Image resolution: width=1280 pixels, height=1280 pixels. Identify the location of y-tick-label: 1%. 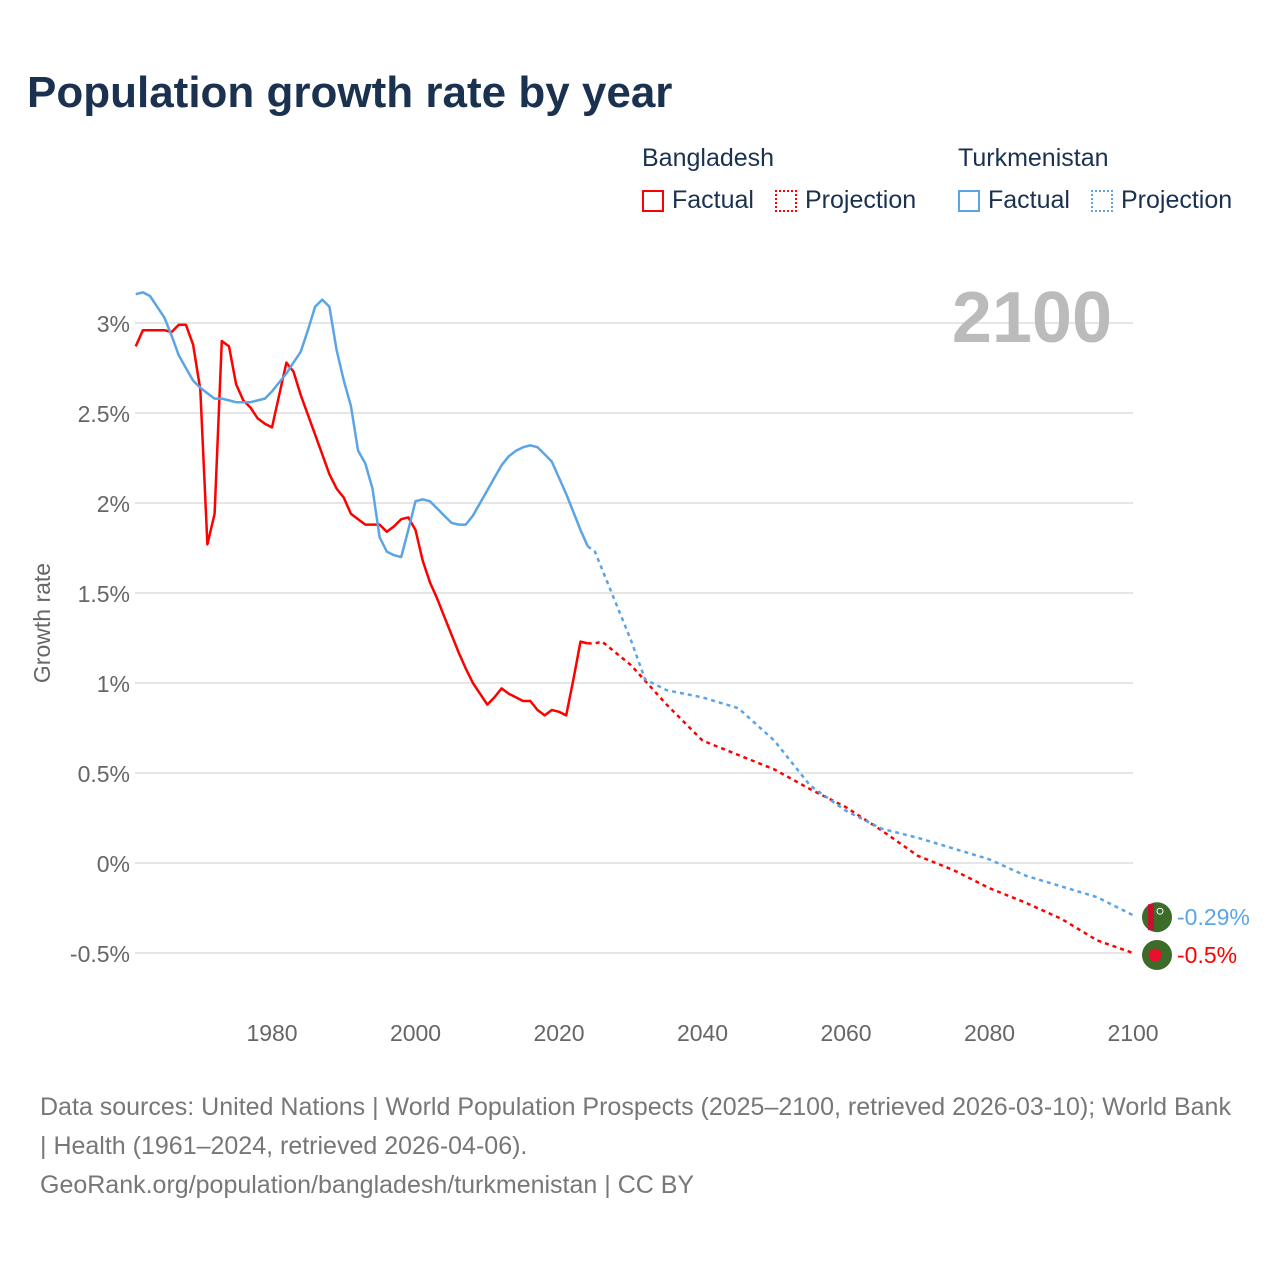
(113, 684).